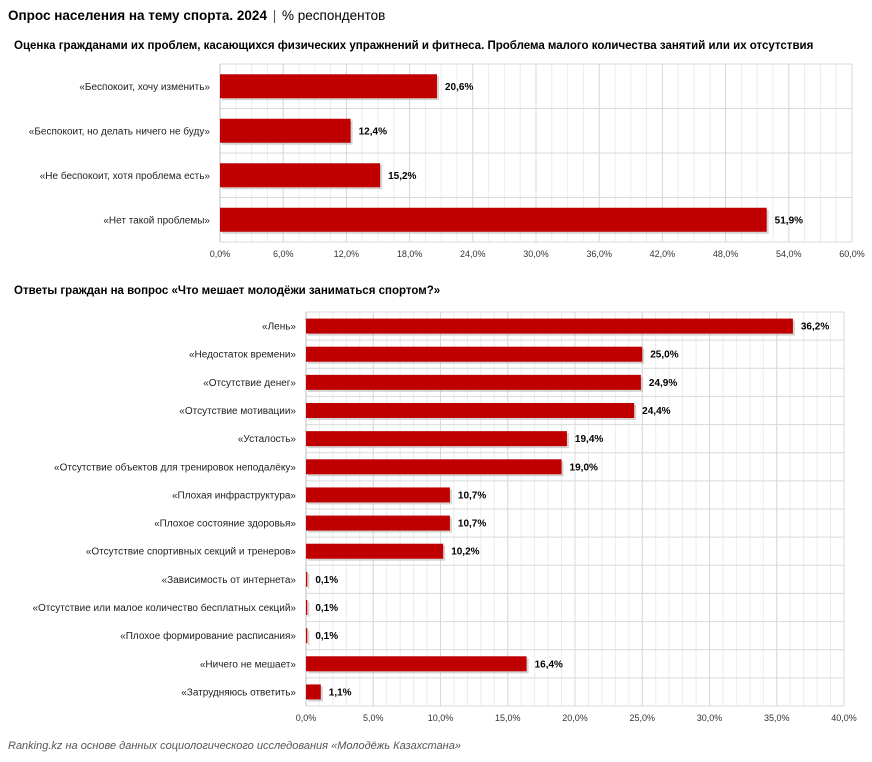 Image resolution: width=872 pixels, height=762 pixels. Describe the element at coordinates (340, 692) in the screenshot. I see `data-label: 1,1%` at that location.